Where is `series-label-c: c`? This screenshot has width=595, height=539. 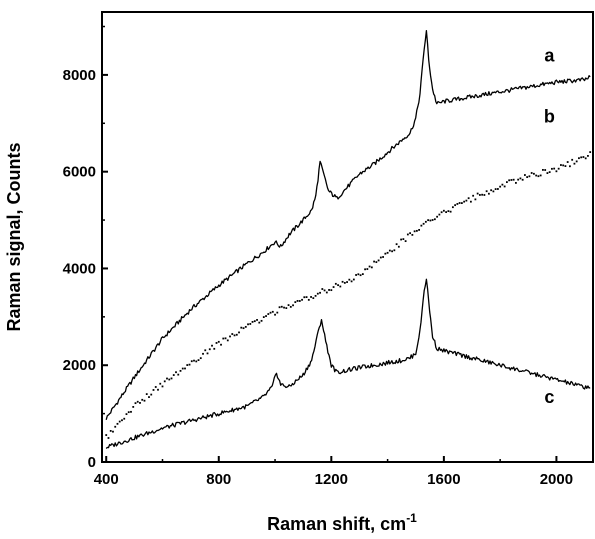 series-label-c: c is located at coordinates (549, 397).